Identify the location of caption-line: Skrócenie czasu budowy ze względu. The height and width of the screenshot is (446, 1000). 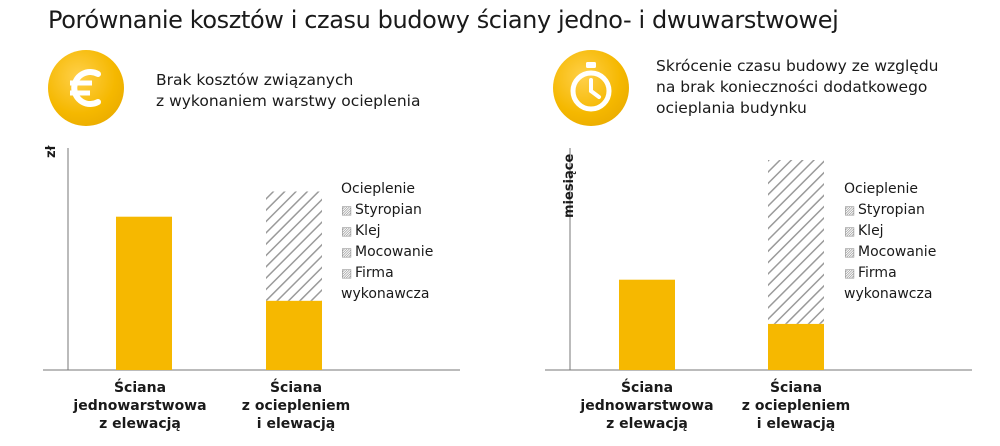
(797, 66).